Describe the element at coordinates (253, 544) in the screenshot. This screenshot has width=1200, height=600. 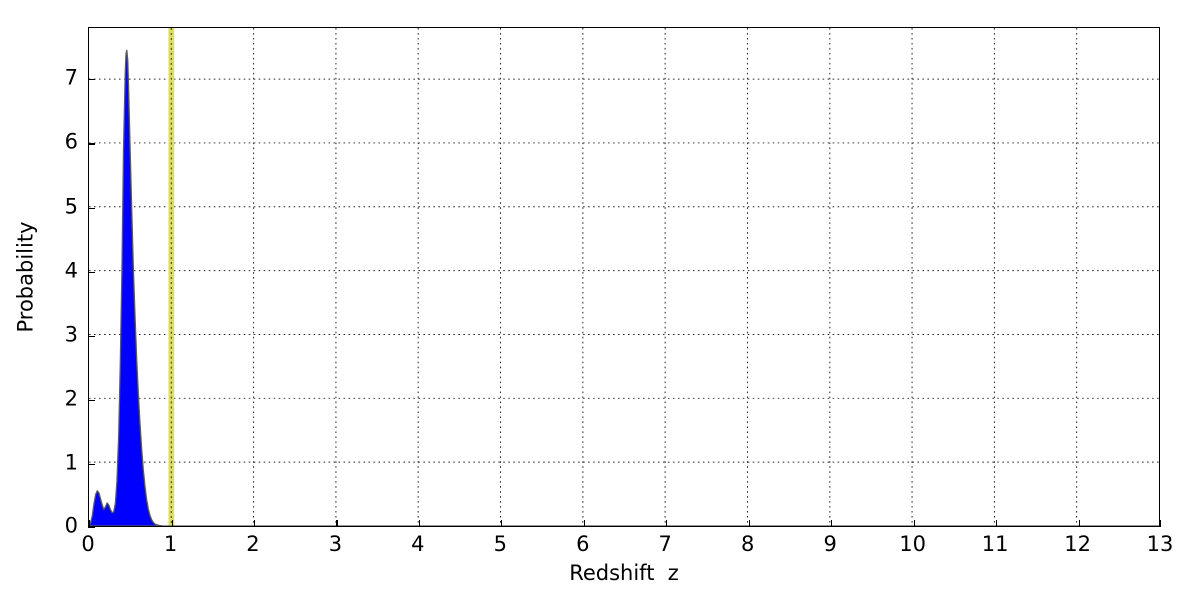
I see `xtick-label: 2` at that location.